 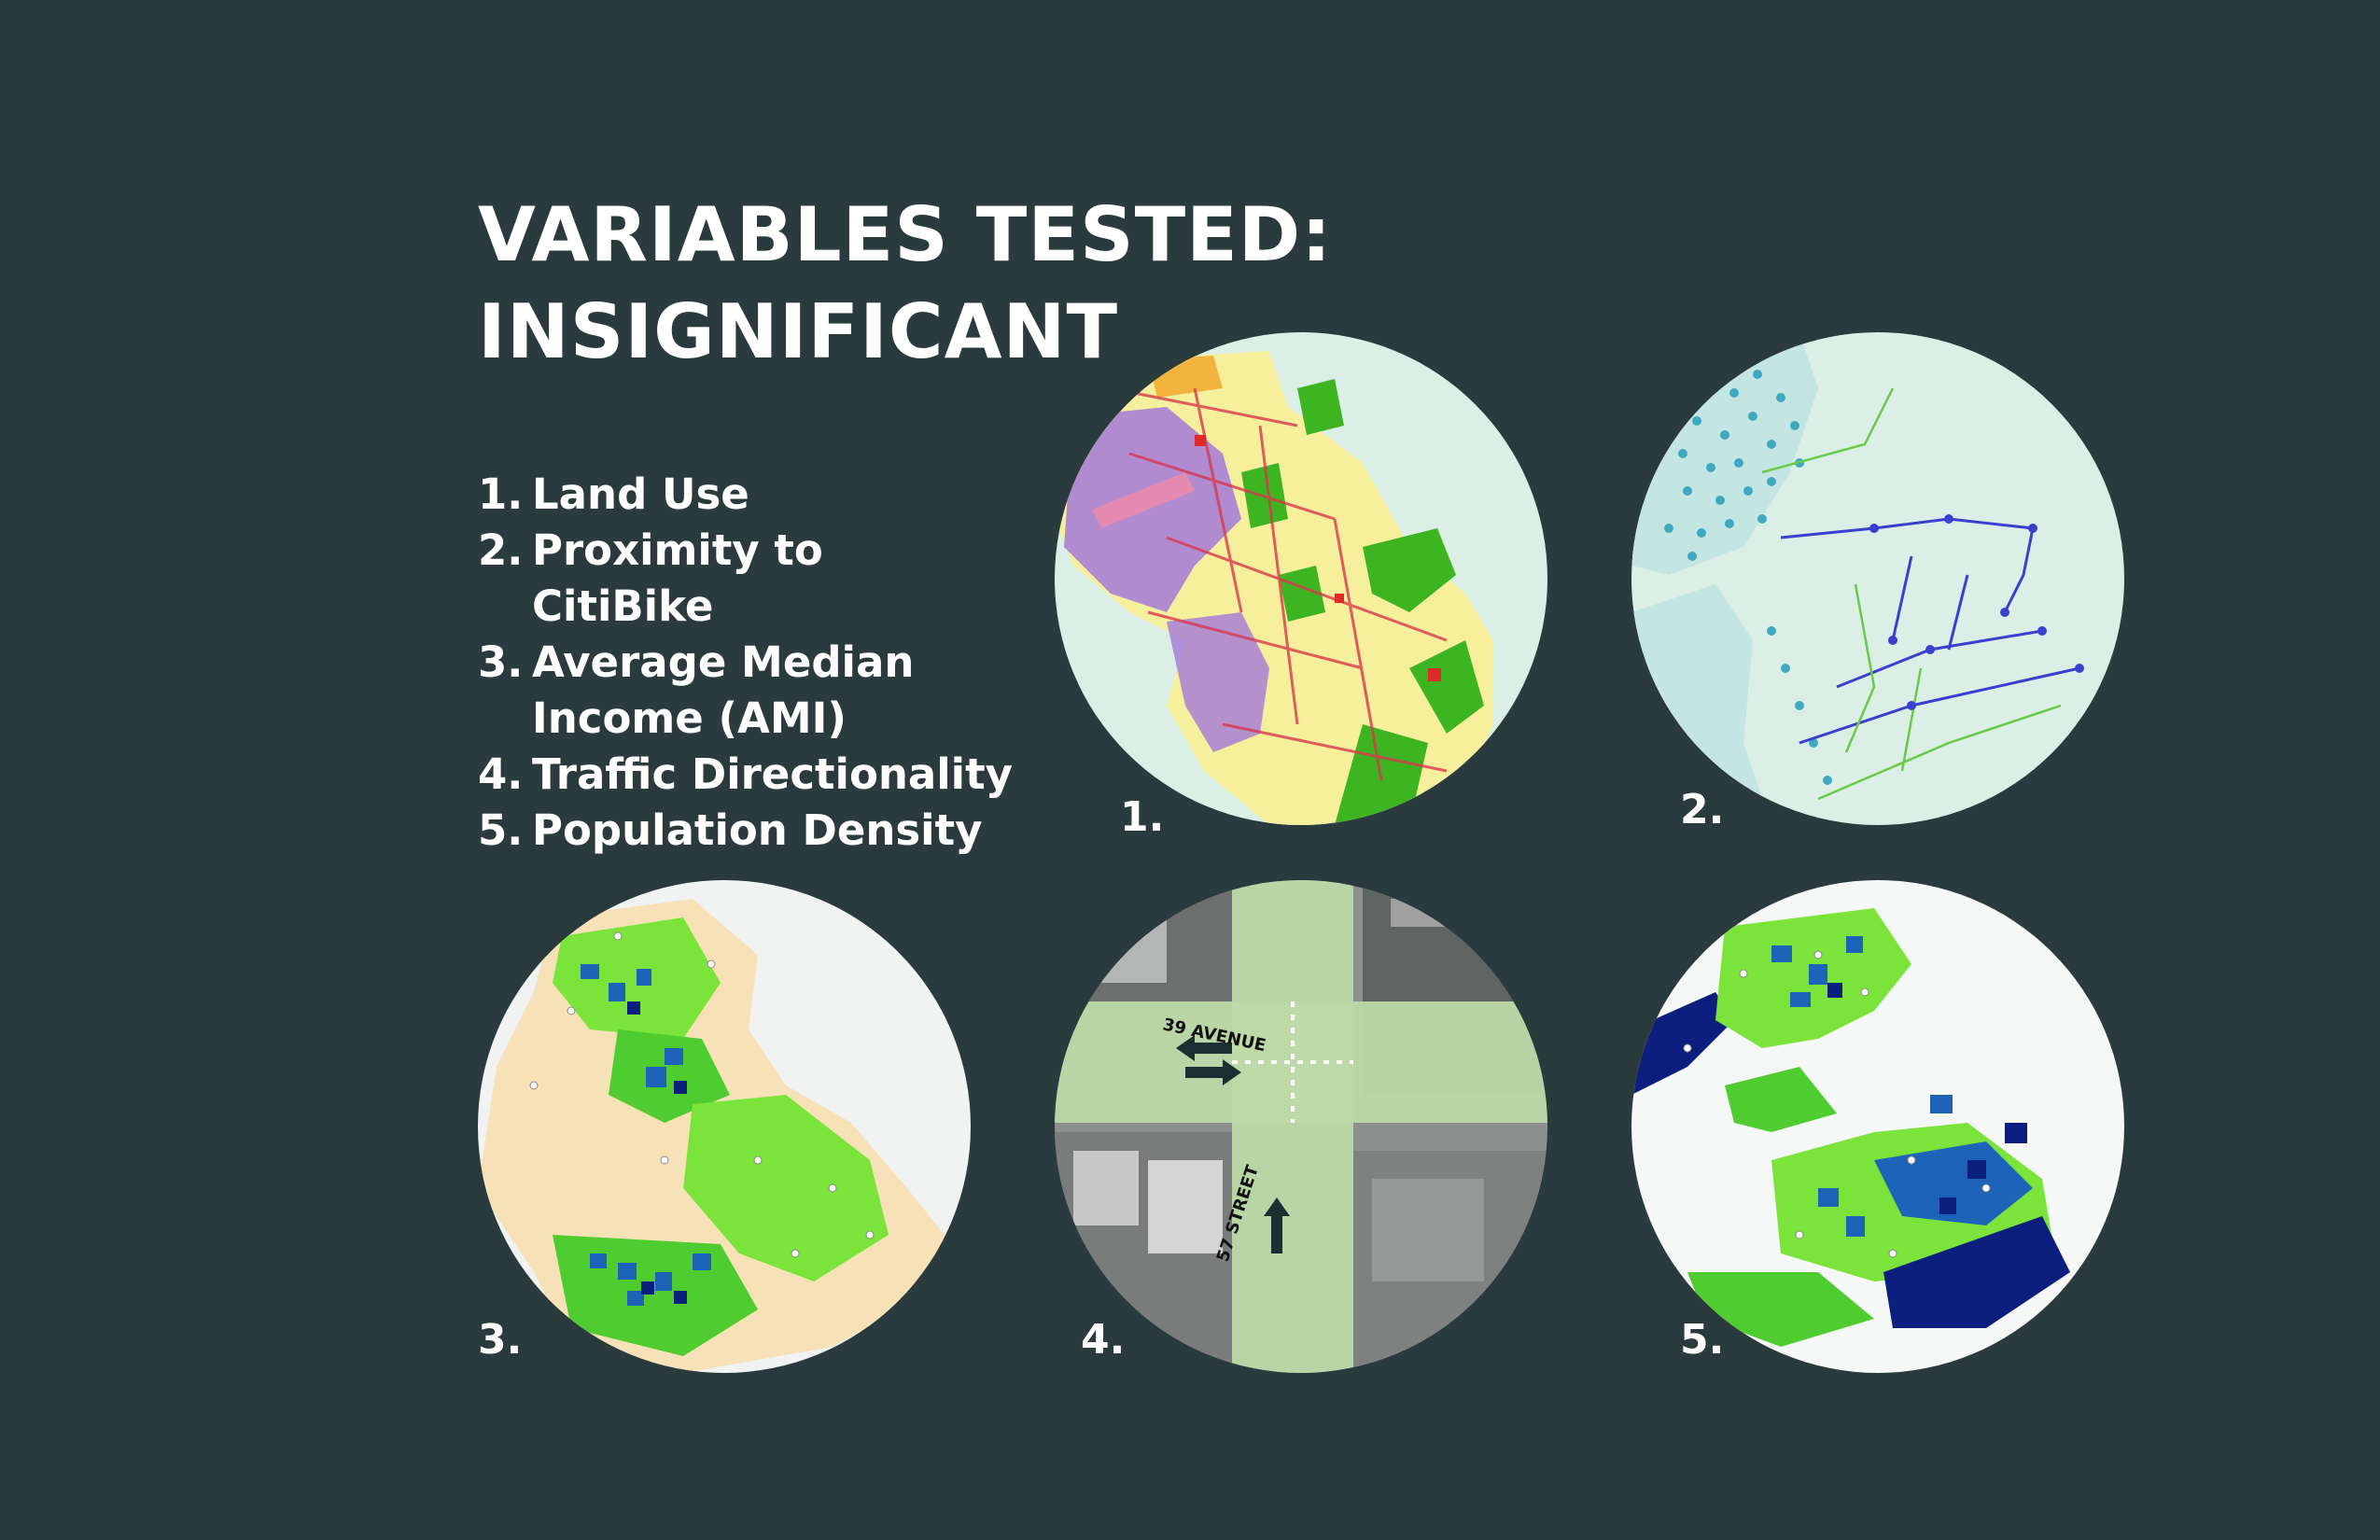 What do you see at coordinates (500, 1340) in the screenshot?
I see `map-caption-3: 3.` at bounding box center [500, 1340].